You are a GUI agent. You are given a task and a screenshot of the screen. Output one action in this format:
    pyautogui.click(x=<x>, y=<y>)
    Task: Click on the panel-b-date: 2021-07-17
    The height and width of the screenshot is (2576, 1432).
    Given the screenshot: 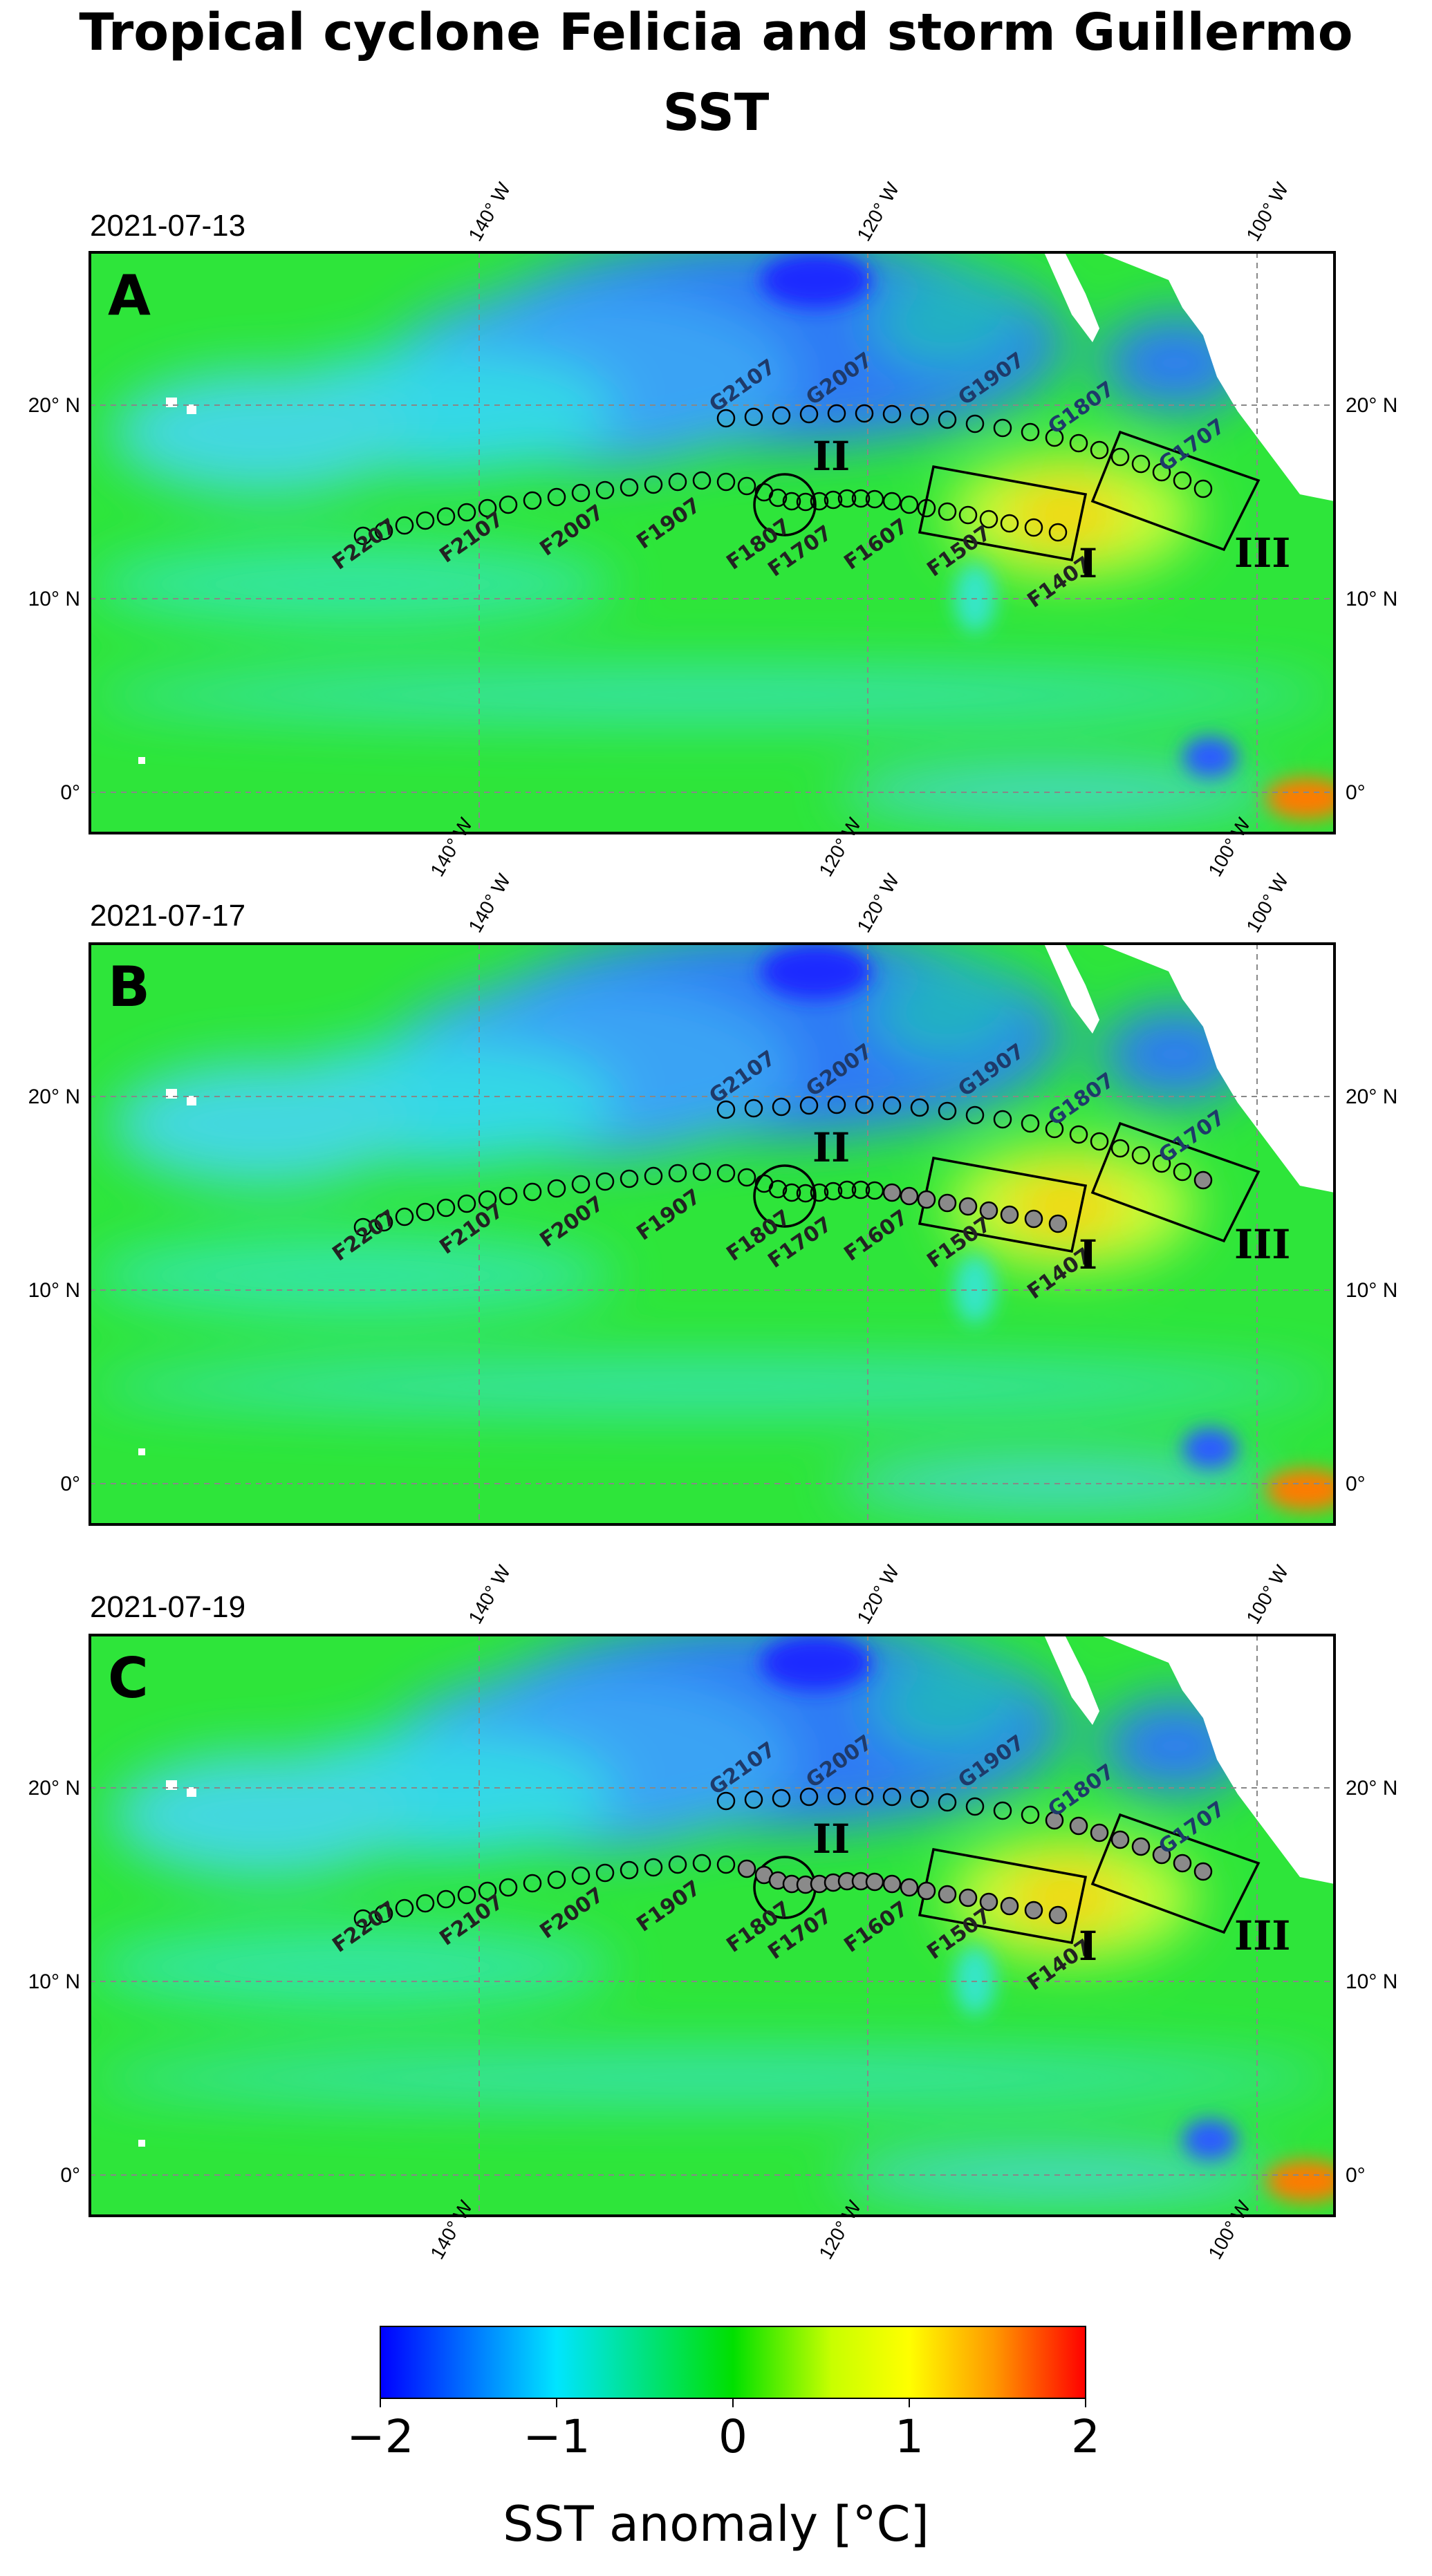 What is the action you would take?
    pyautogui.click(x=168, y=916)
    